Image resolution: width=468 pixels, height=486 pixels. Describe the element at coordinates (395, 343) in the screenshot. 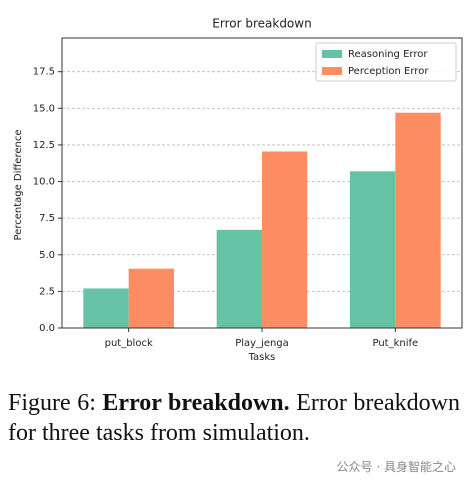

I see `x-tick-label: Put_knife` at that location.